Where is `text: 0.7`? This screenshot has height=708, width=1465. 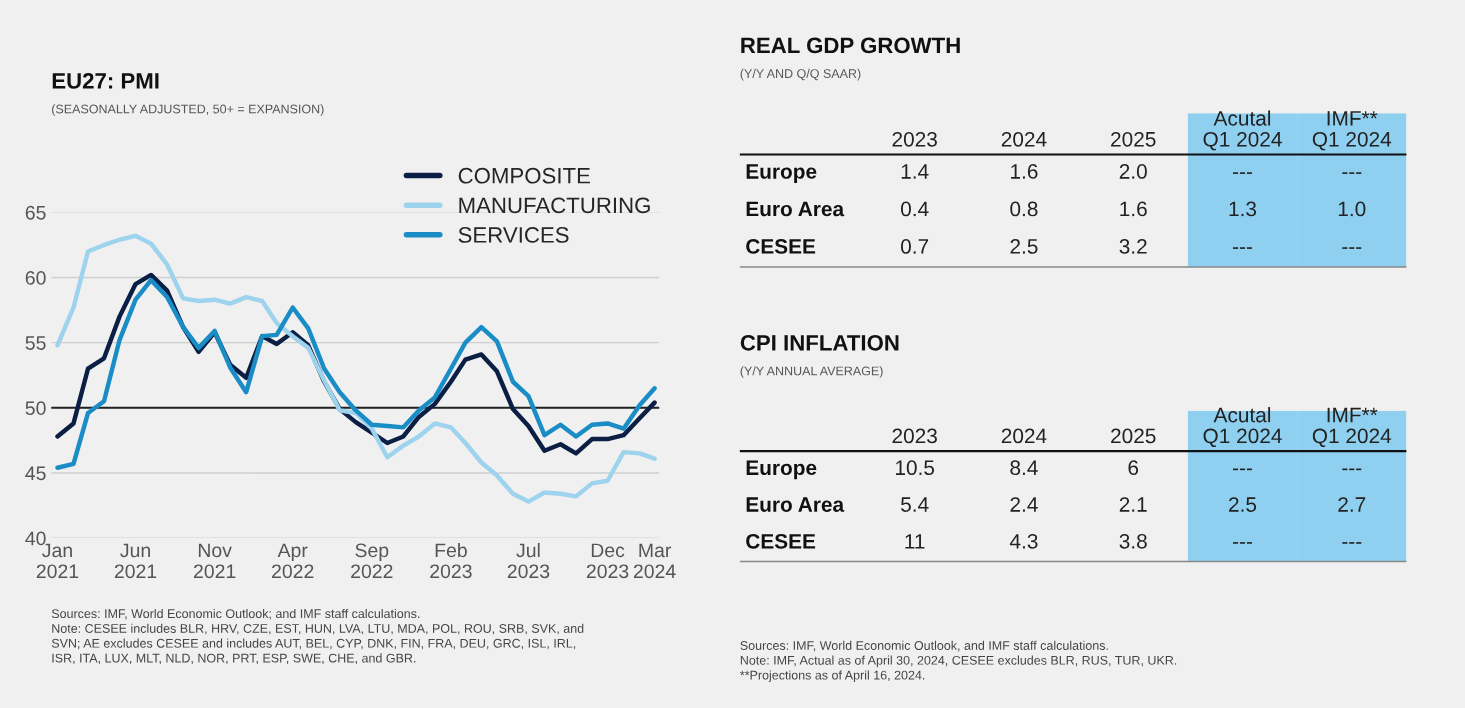
text: 0.7 is located at coordinates (915, 246).